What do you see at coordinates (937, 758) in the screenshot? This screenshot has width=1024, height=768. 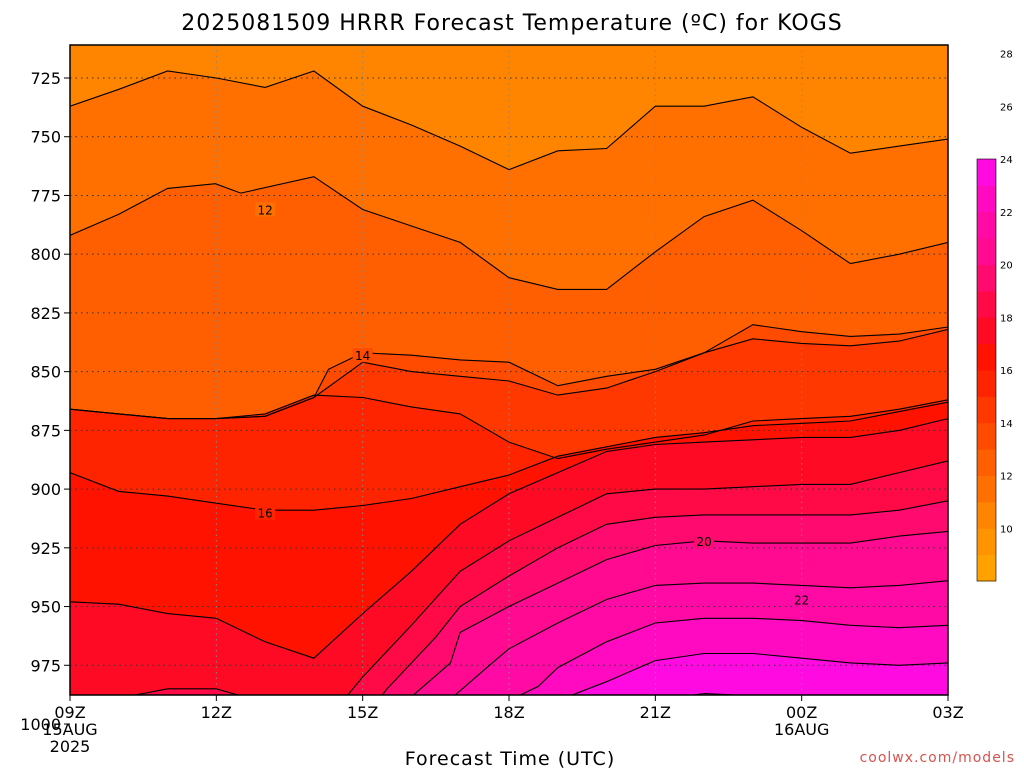 I see `credit-text: coolwx.com/models` at bounding box center [937, 758].